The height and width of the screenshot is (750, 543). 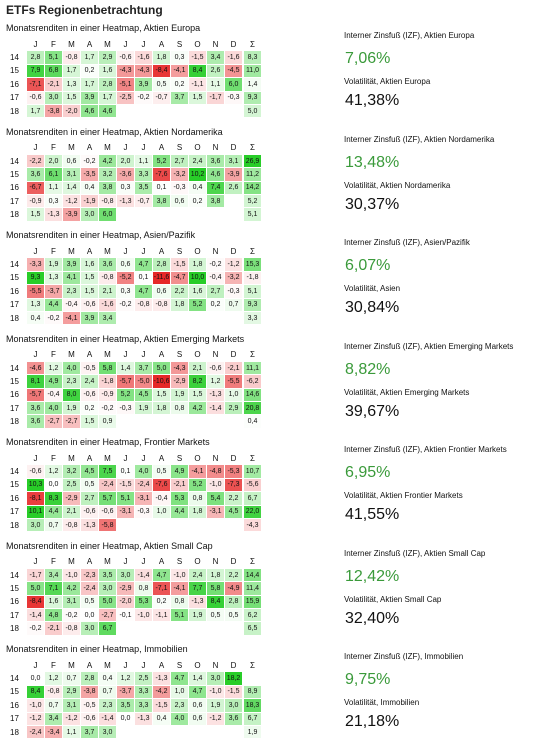 What do you see at coordinates (368, 265) in the screenshot?
I see `irr-value: 6,07%` at bounding box center [368, 265].